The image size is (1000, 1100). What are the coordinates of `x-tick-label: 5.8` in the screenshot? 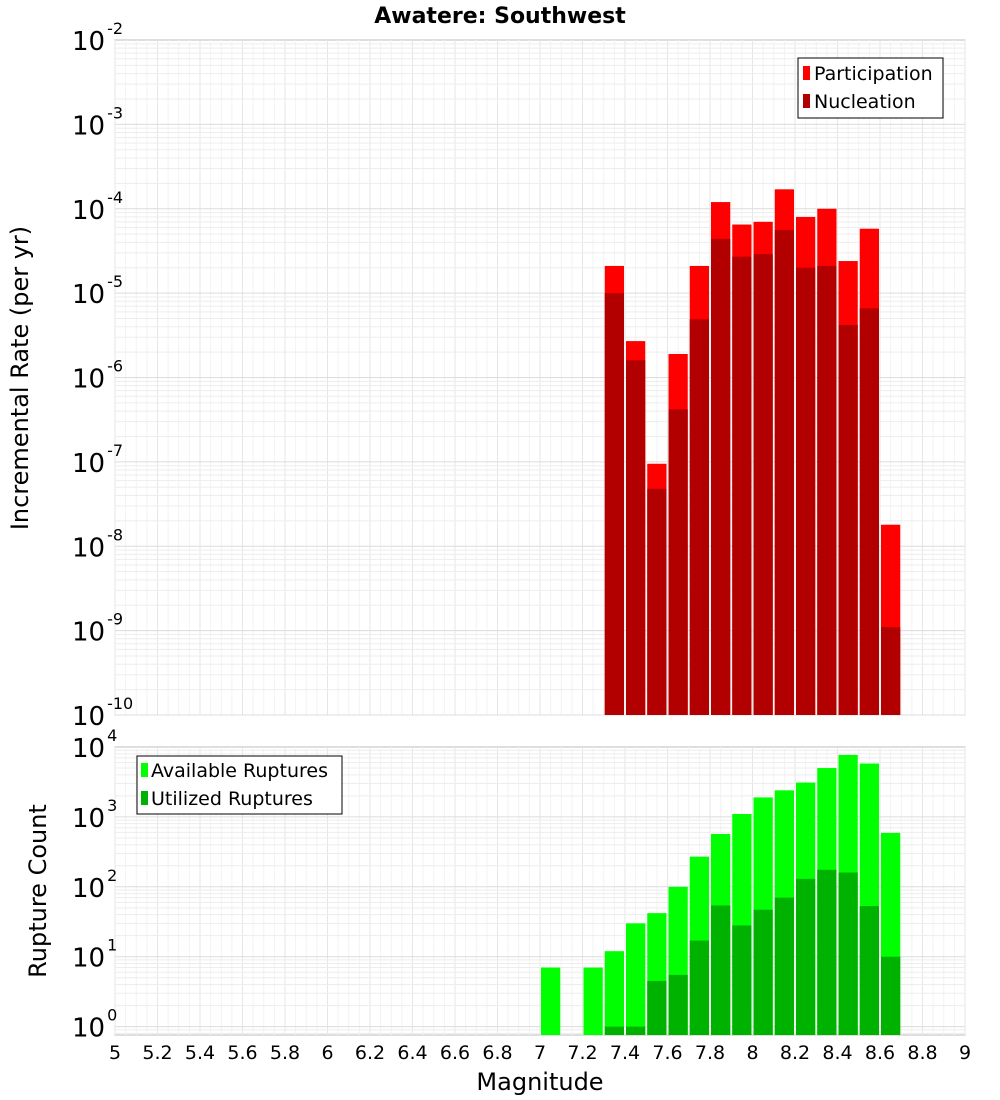 It's located at (285, 1053).